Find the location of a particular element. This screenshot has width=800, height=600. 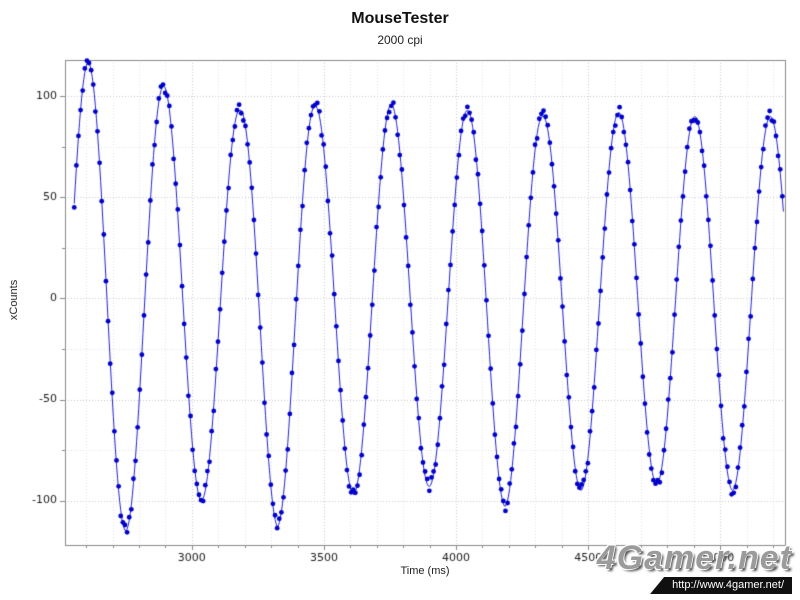

chart-subtitle: 2000 cpi is located at coordinates (400, 40).